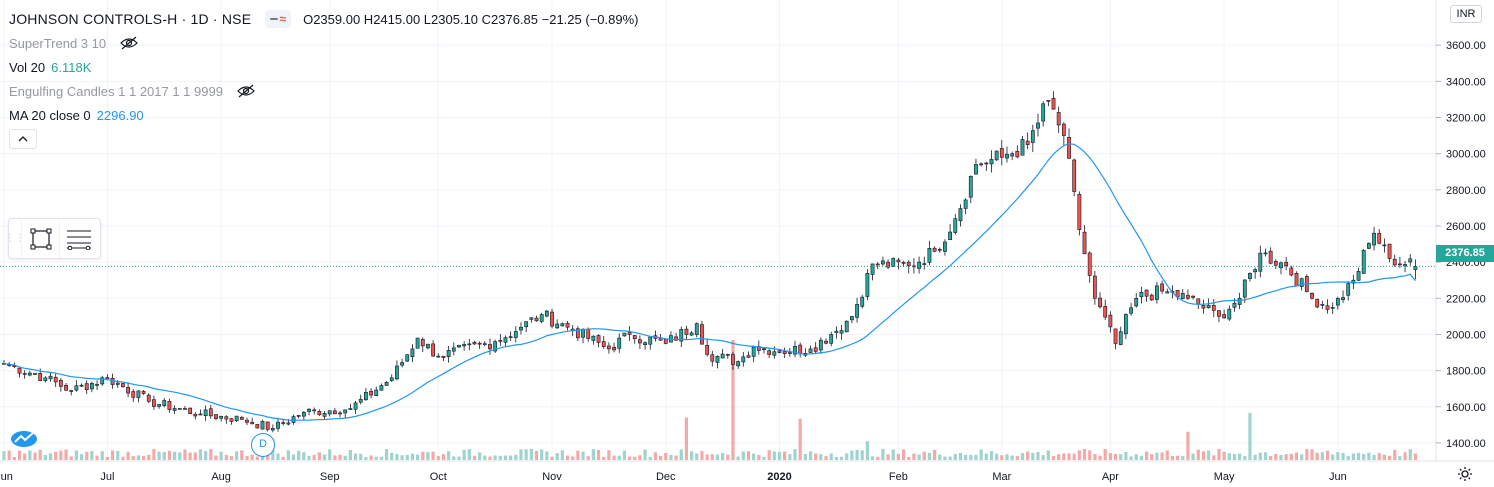 The height and width of the screenshot is (487, 1494). Describe the element at coordinates (323, 67) in the screenshot. I see `volume-row: Vol 20 6.118K` at that location.